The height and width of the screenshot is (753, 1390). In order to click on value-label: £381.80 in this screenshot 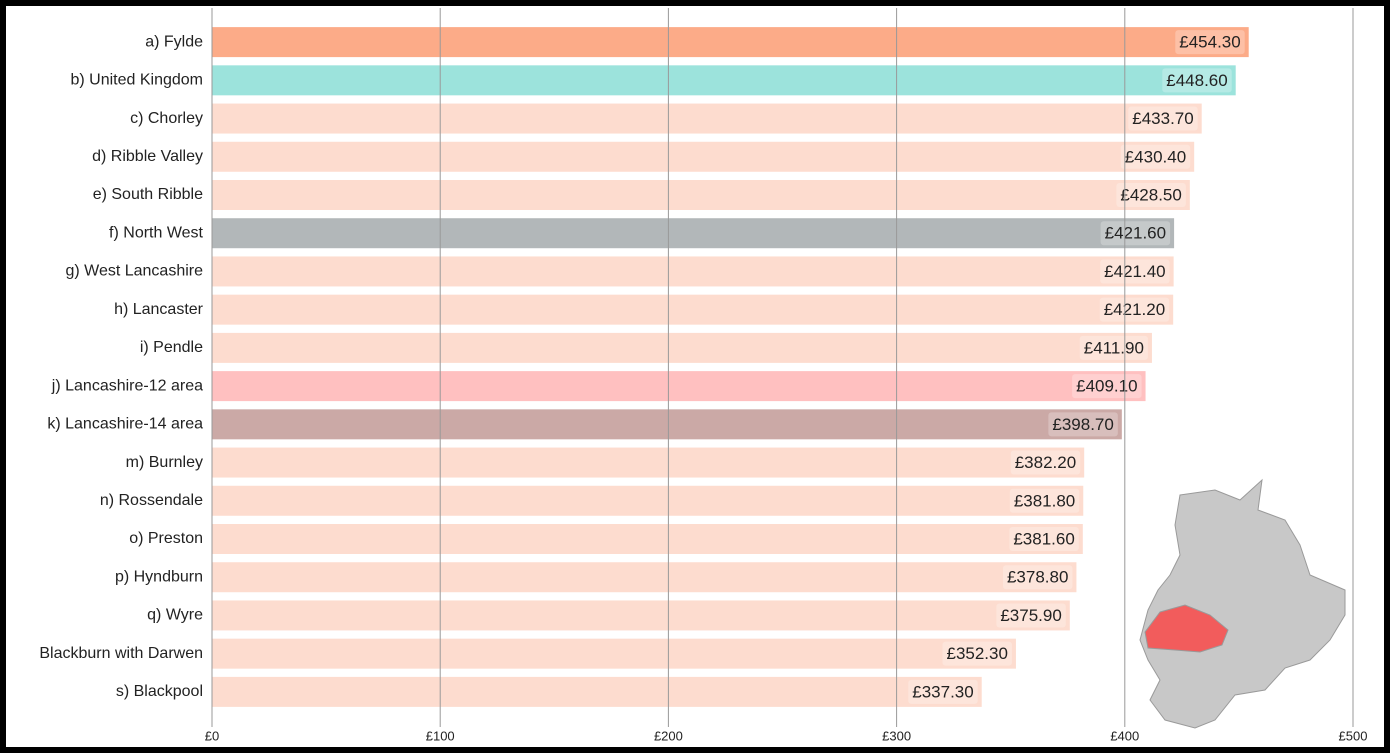, I will do `click(1044, 500)`.